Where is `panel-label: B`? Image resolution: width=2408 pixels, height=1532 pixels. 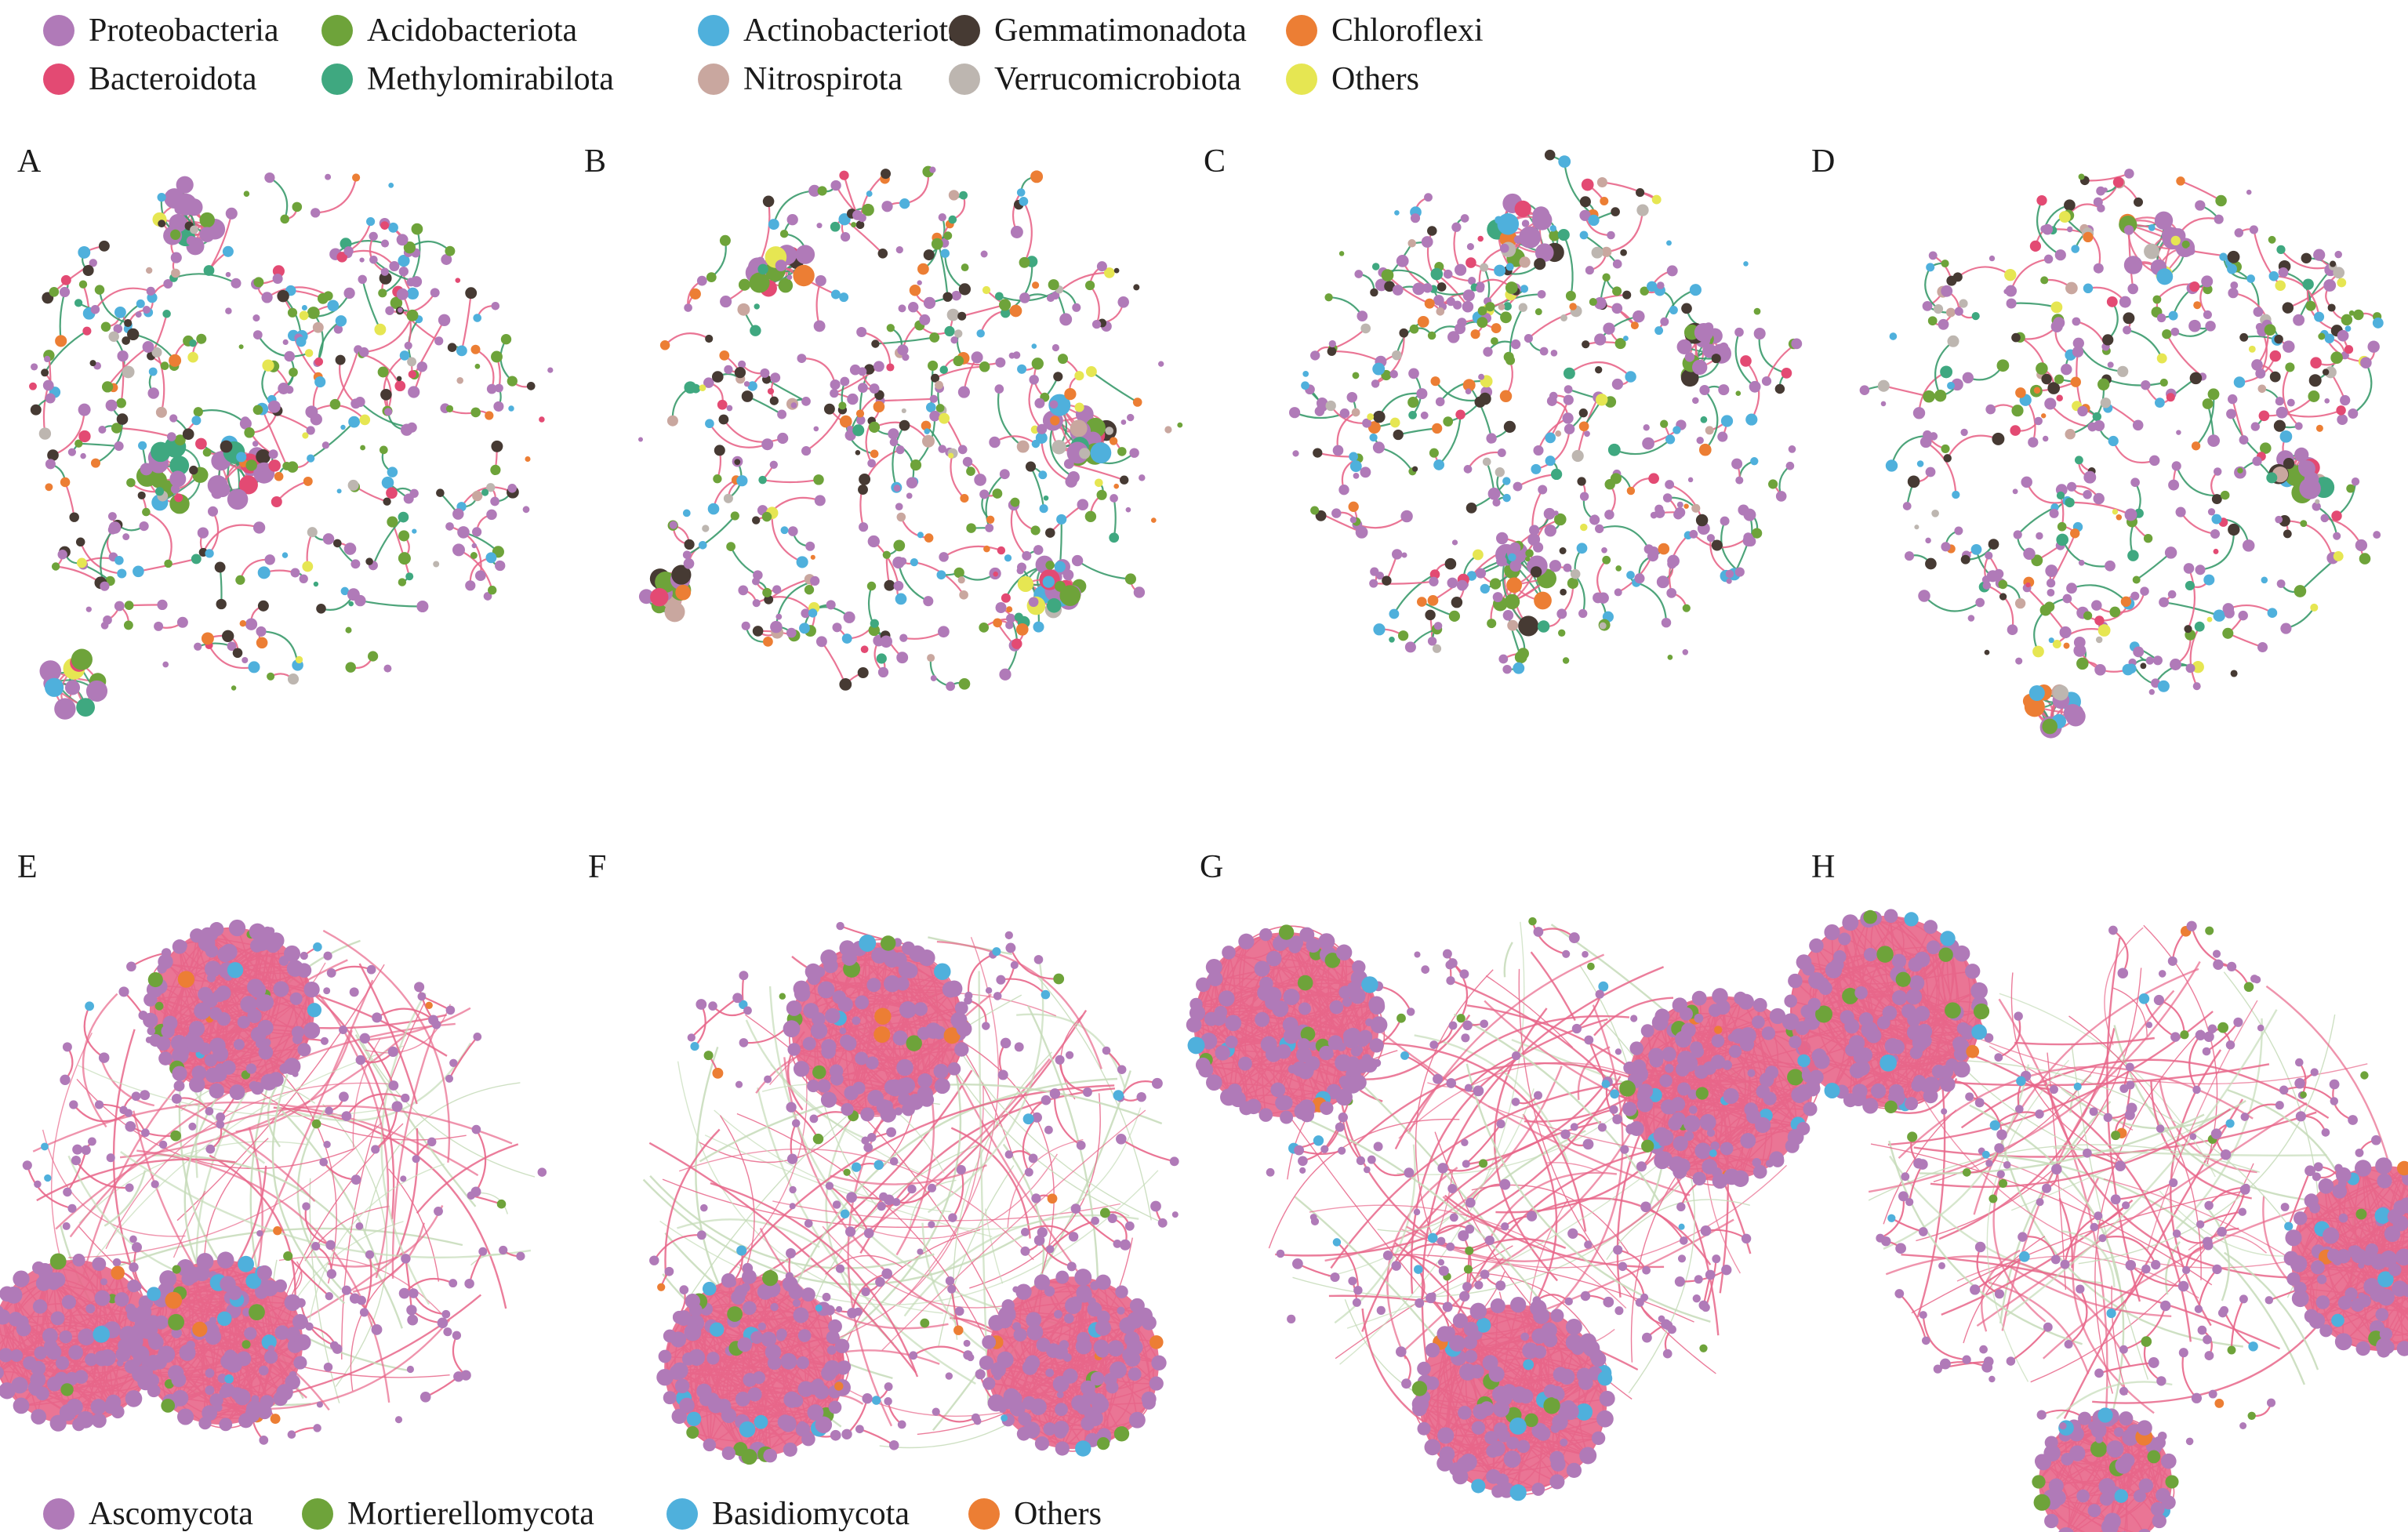 panel-label: B is located at coordinates (595, 161).